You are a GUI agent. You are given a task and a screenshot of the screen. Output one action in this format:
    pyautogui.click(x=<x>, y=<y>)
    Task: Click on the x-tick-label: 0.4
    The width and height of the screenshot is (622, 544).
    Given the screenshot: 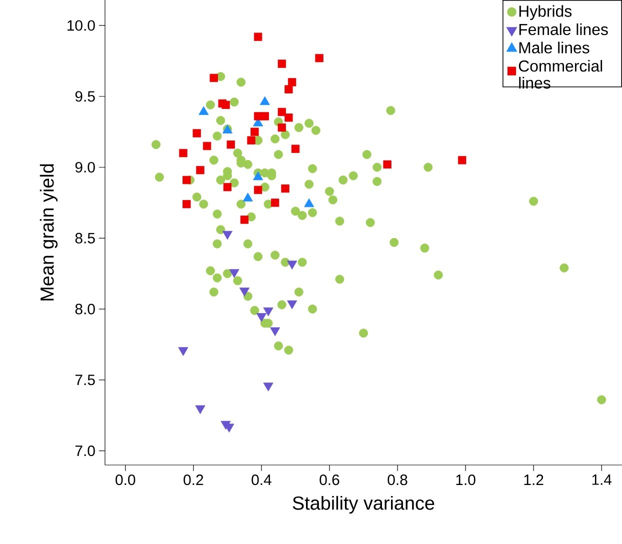 What is the action you would take?
    pyautogui.click(x=262, y=480)
    